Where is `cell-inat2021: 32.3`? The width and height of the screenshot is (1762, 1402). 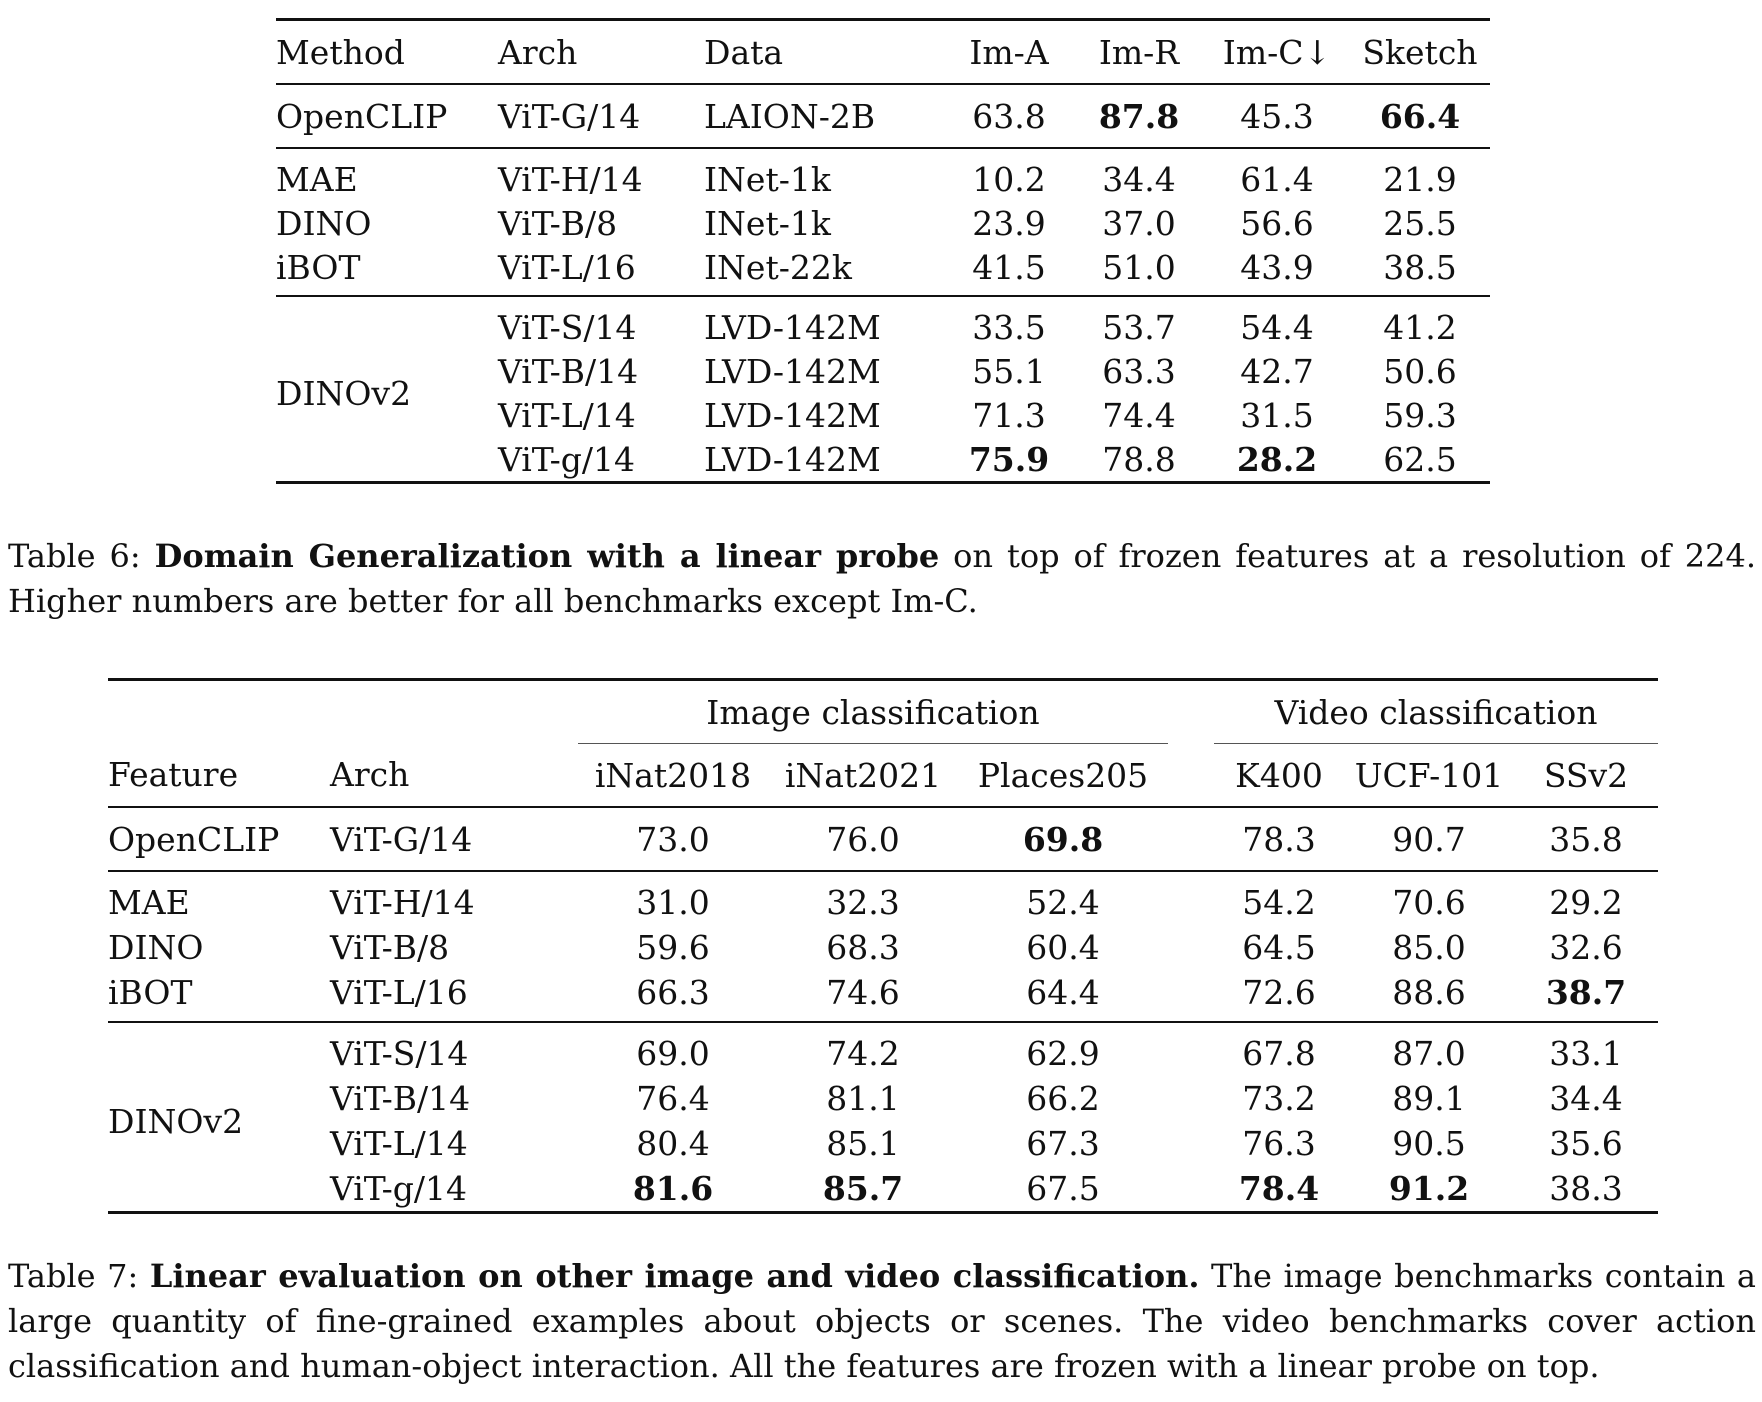 cell-inat2021: 32.3 is located at coordinates (863, 902).